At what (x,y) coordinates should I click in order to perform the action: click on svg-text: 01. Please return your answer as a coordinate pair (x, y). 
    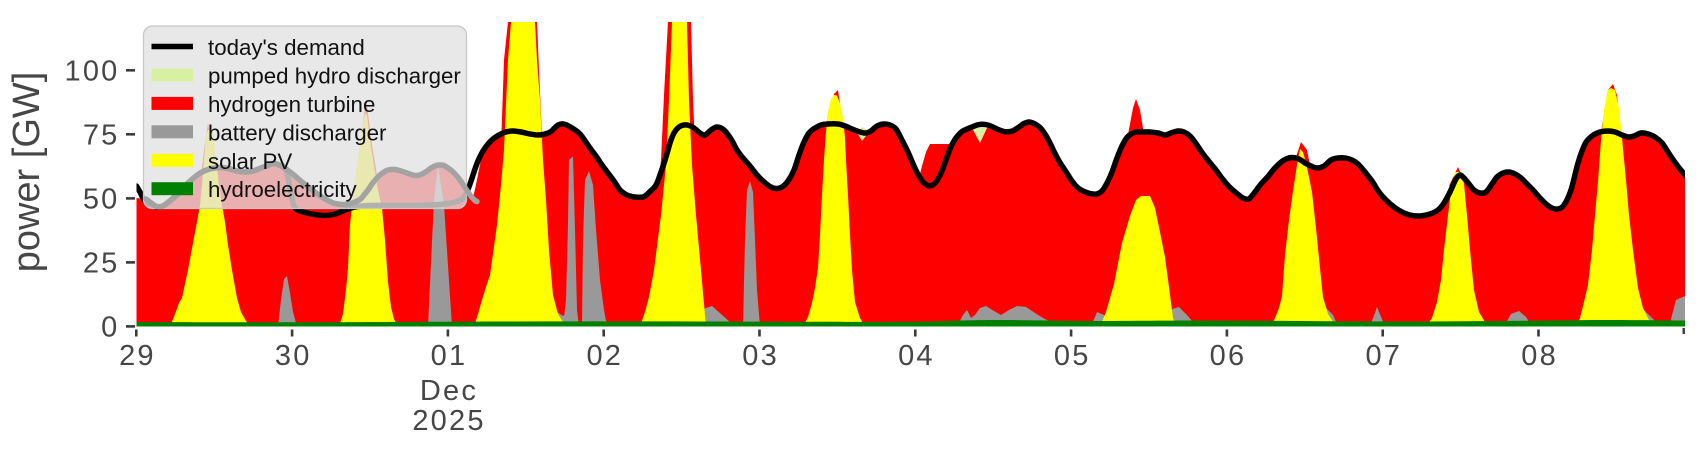
    Looking at the image, I should click on (449, 356).